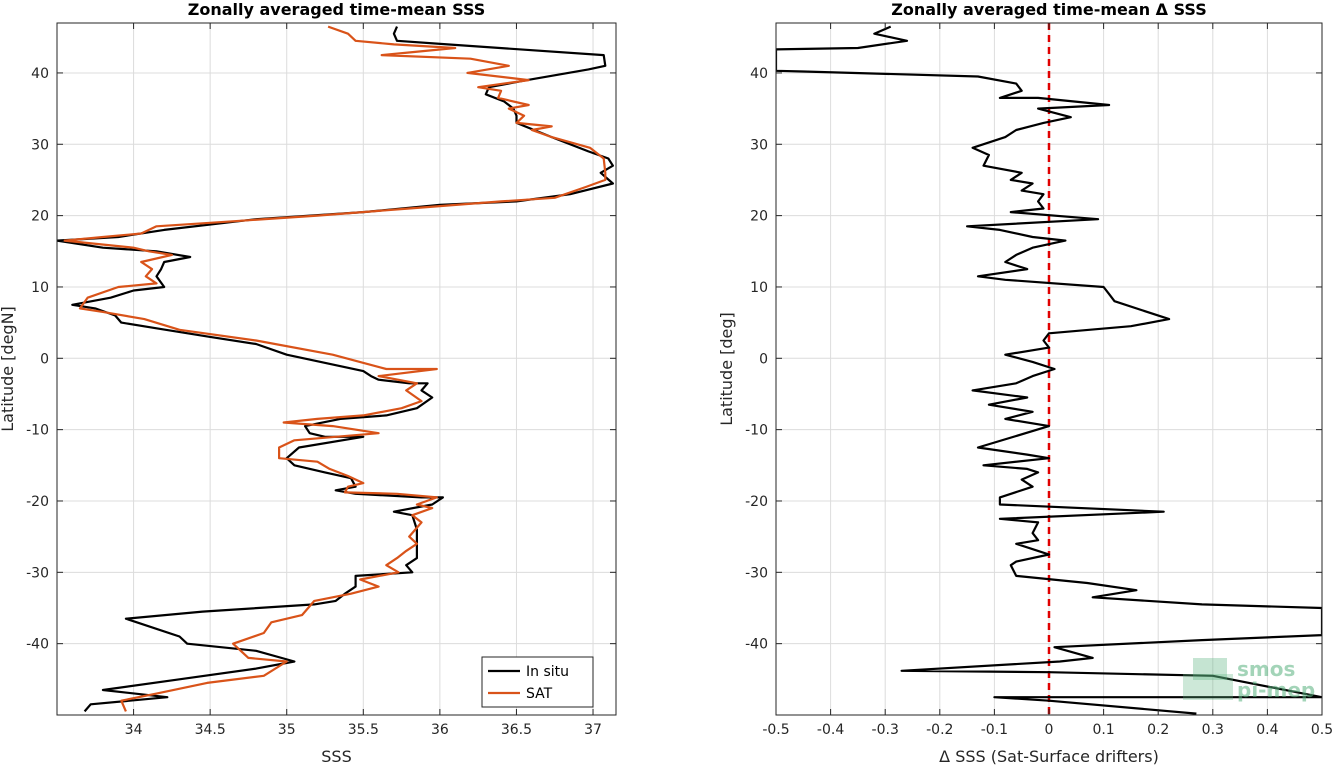 The width and height of the screenshot is (1333, 765). Describe the element at coordinates (547, 672) in the screenshot. I see `legend-label: In situ` at that location.